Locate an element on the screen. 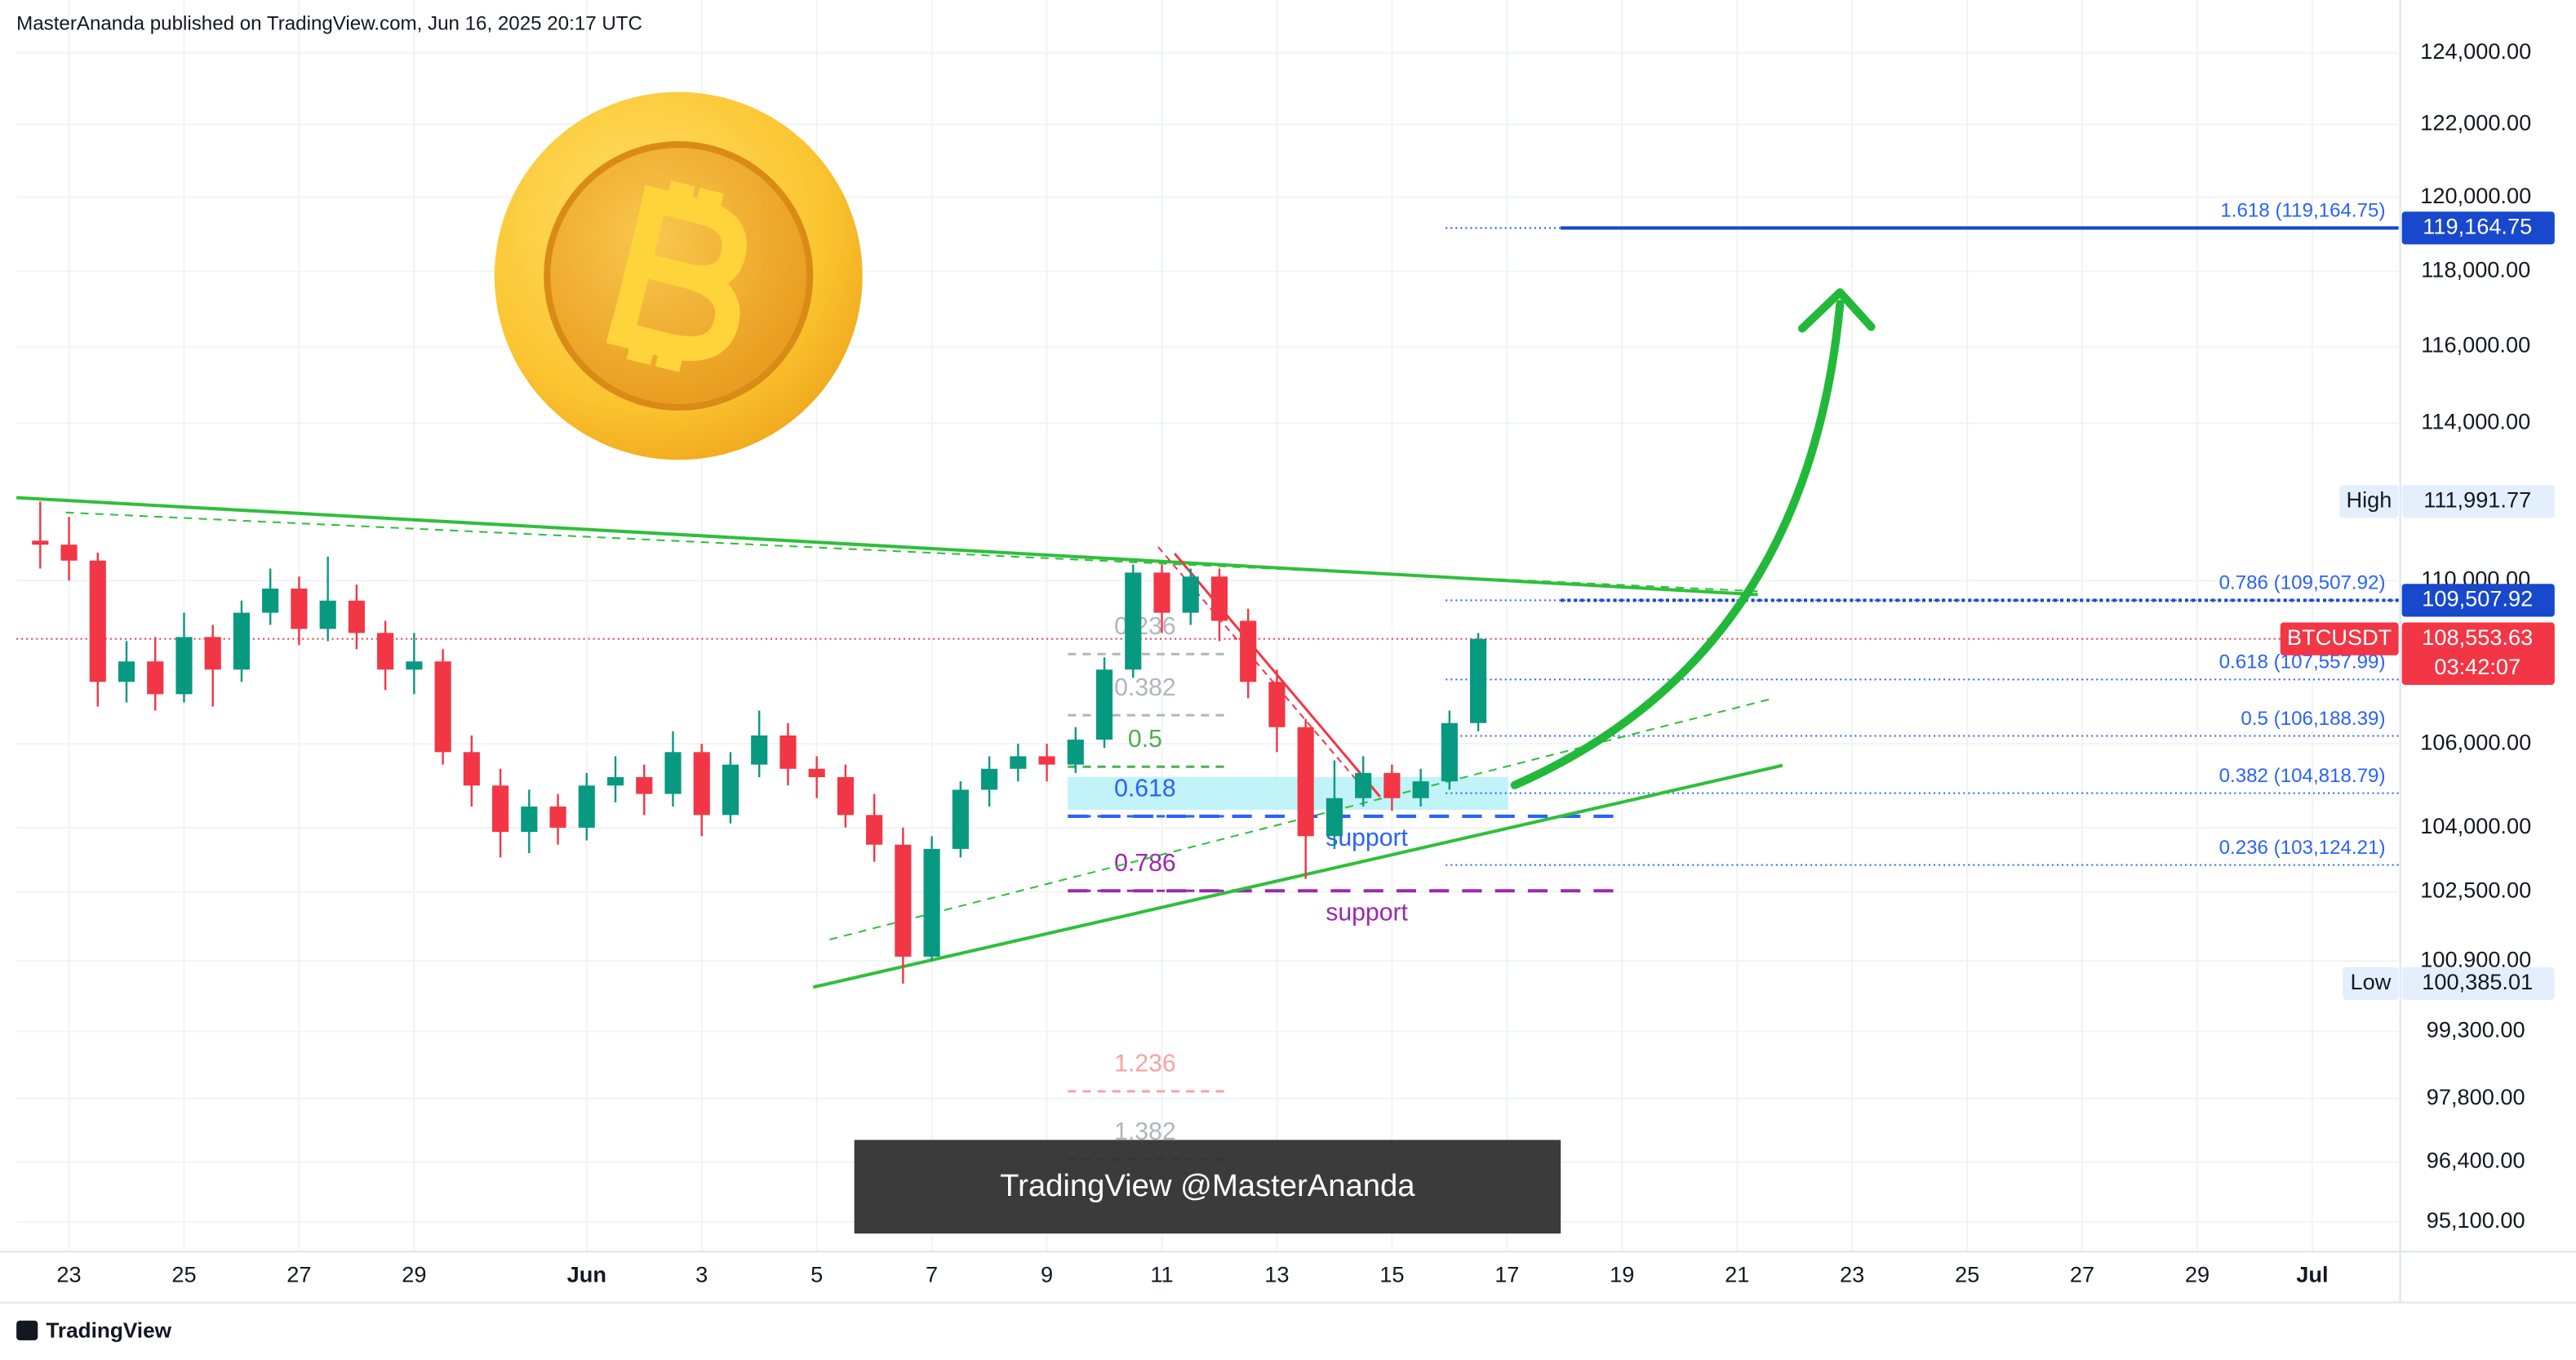  x-tick-label: Jun is located at coordinates (586, 1274).